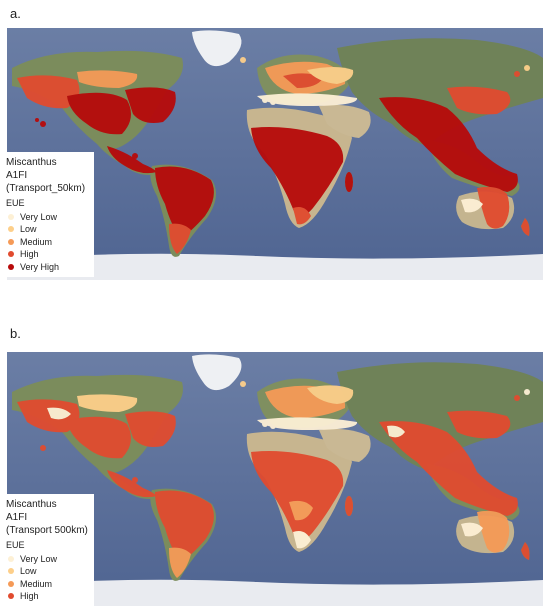  What do you see at coordinates (47, 530) in the screenshot?
I see `legend-subtitle-line2: (Transport 500km)` at bounding box center [47, 530].